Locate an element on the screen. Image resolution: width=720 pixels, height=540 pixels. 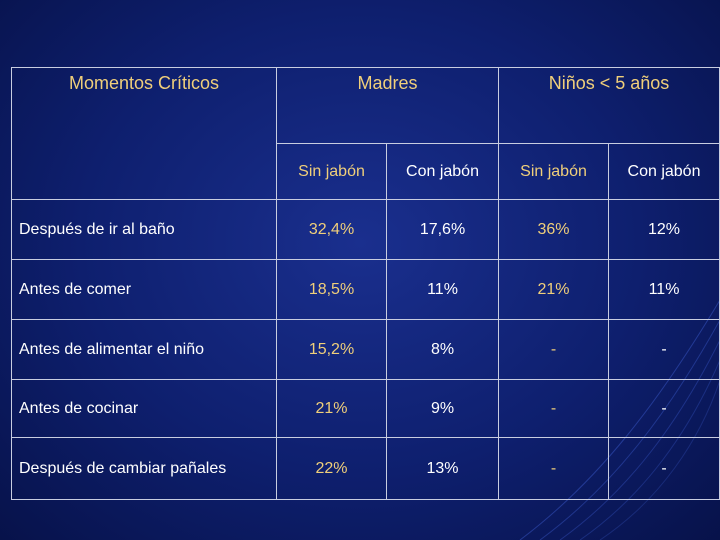
cell-value: 9% is located at coordinates (442, 408).